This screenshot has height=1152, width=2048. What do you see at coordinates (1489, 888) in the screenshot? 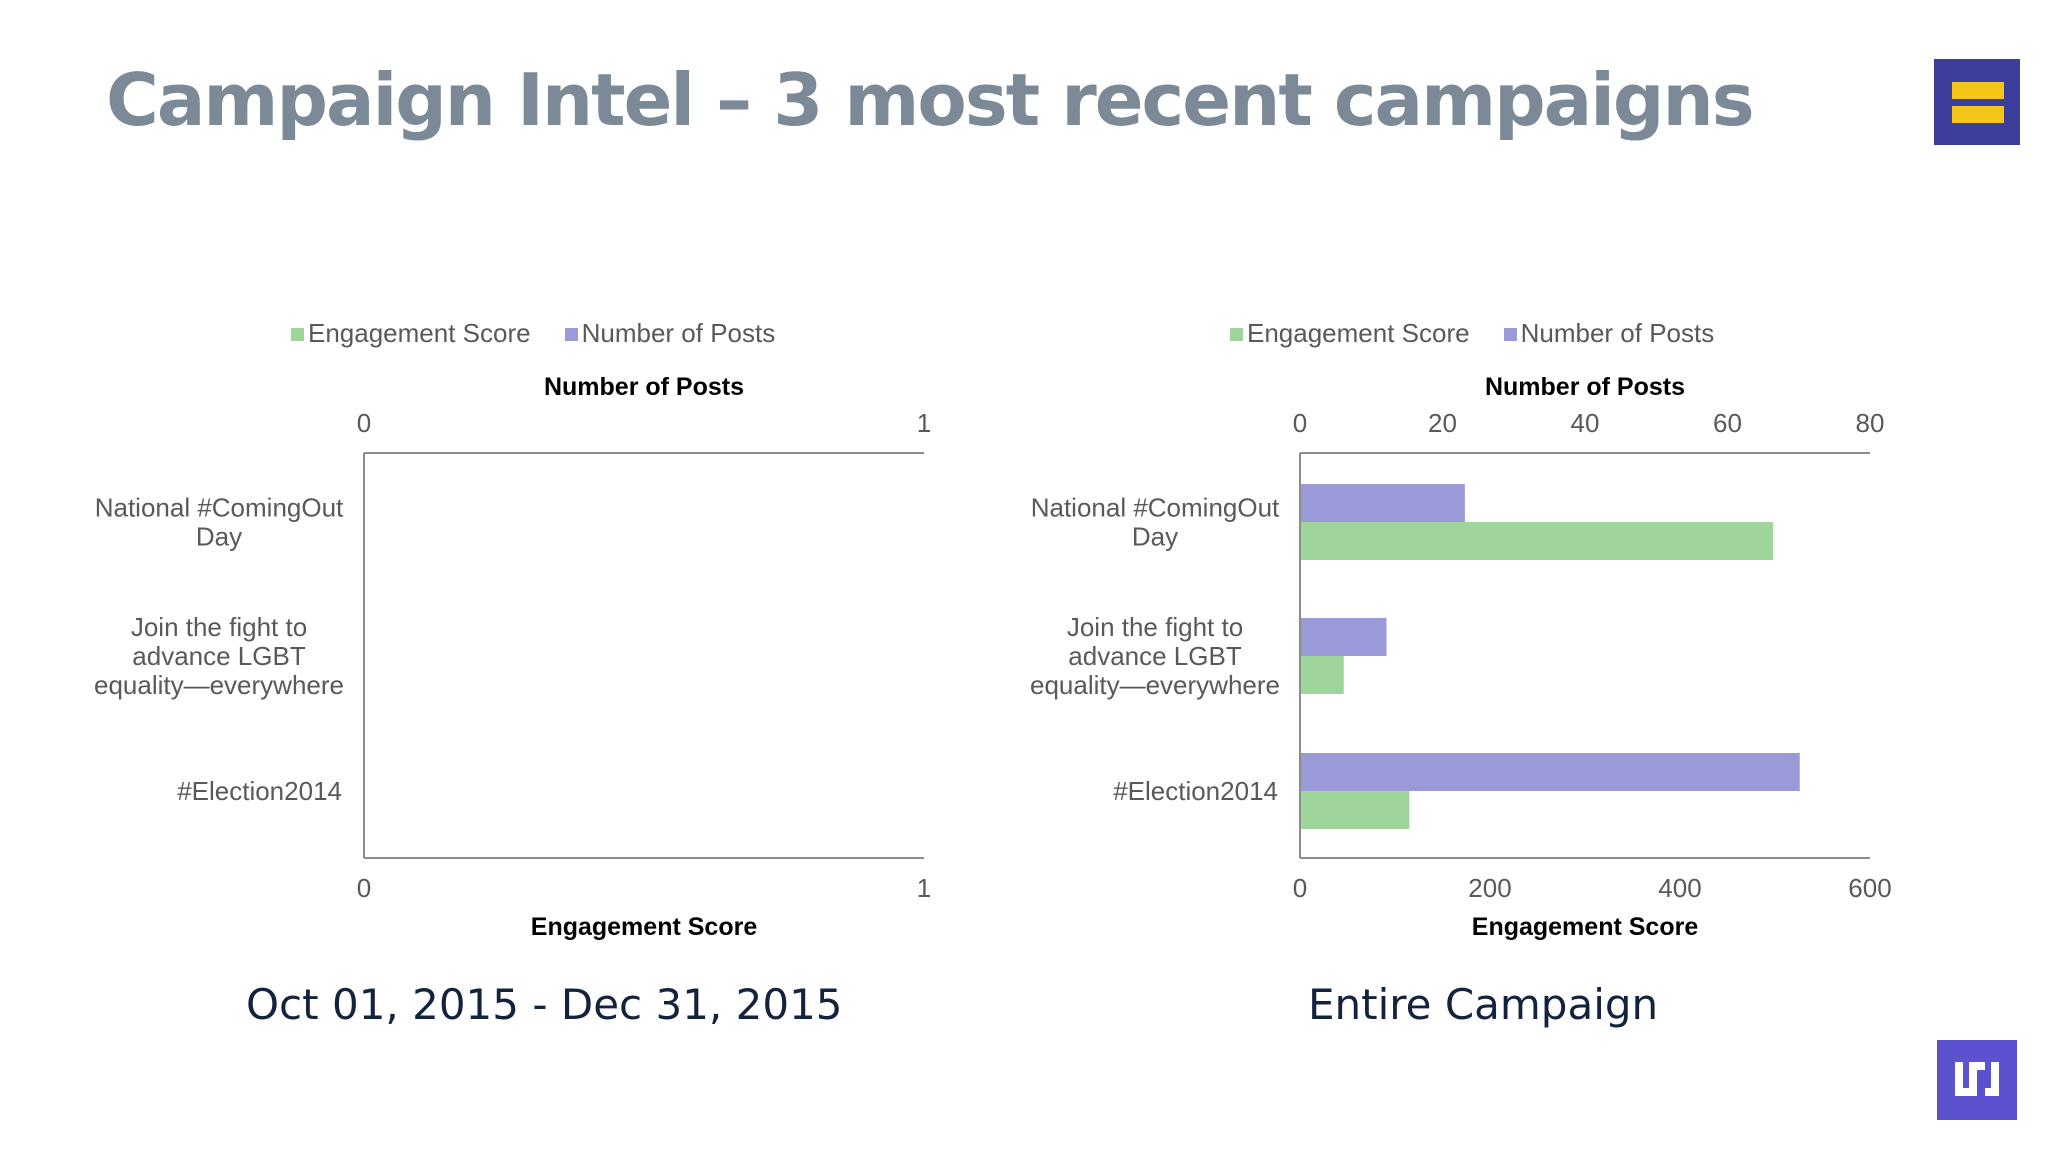
I see `bottom-tick-label: 200` at bounding box center [1489, 888].